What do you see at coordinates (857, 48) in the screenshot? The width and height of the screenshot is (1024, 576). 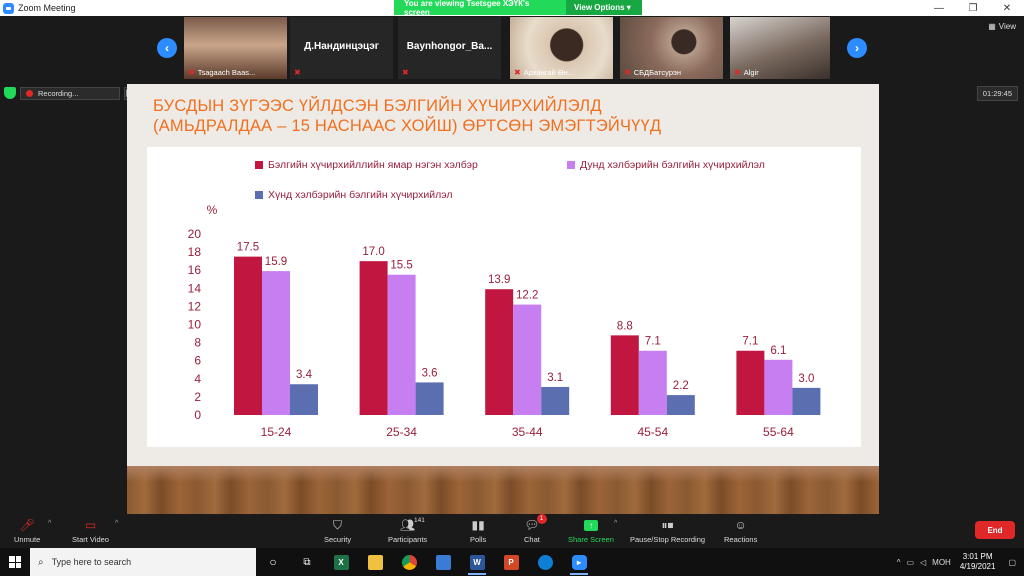 I see `gallery-next-button: ›` at bounding box center [857, 48].